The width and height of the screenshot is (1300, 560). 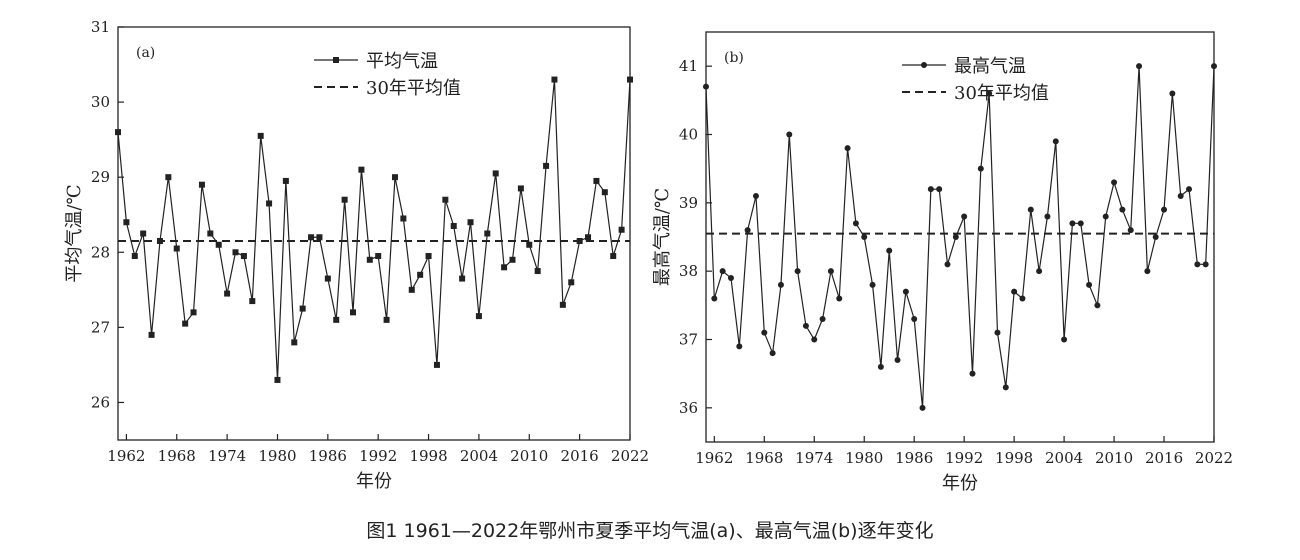 I want to click on x-tick-label: 1962, so click(x=126, y=456).